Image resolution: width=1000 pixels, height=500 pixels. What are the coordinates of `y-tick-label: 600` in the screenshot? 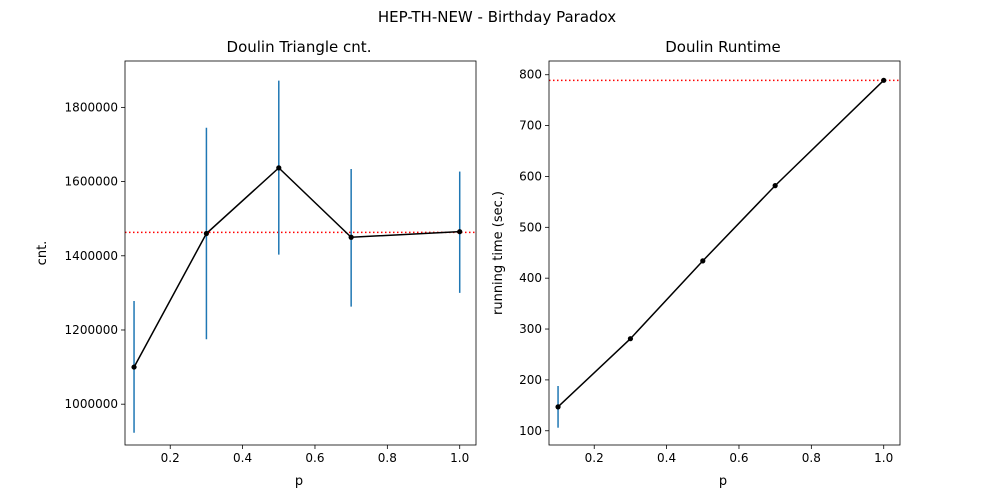 It's located at (530, 176).